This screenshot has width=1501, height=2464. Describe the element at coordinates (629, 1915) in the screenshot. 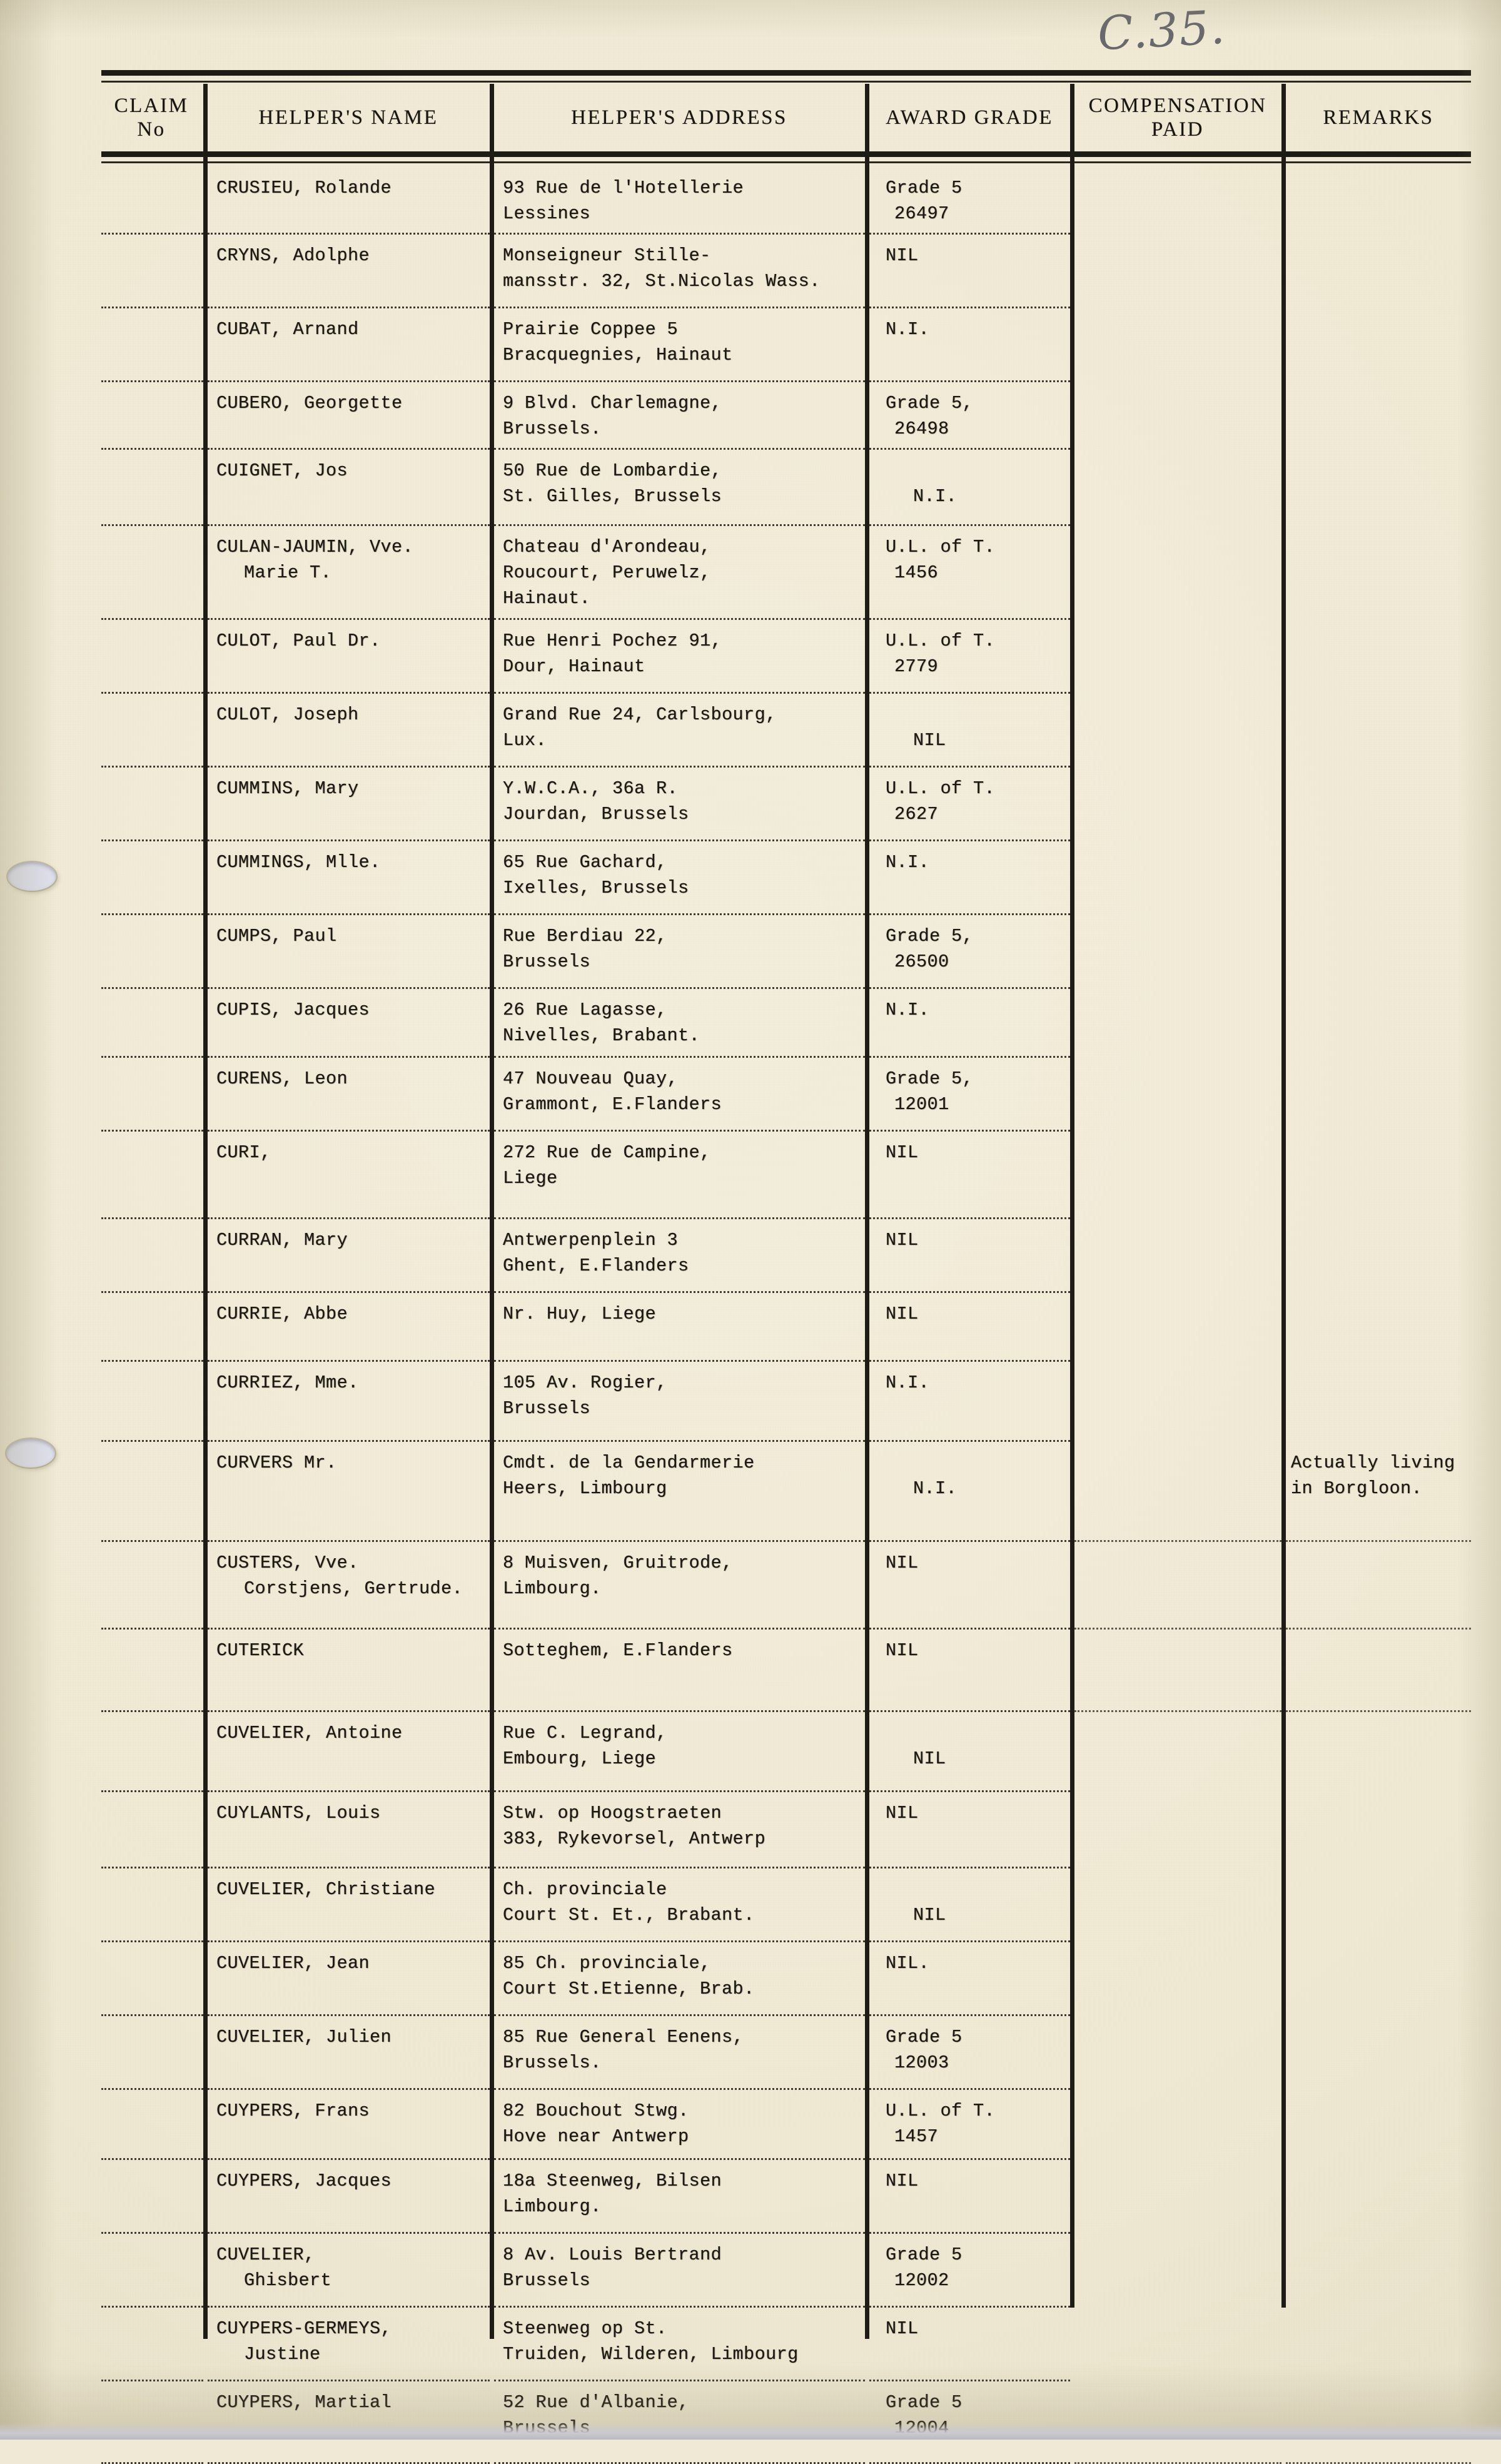

I see `cell-address: Court St. Et., Brabant.` at that location.